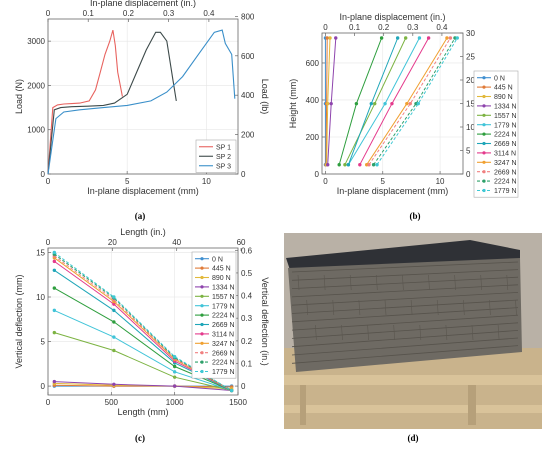 This screenshot has width=550, height=449. I want to click on y2-tick-label: 0.1, so click(247, 363).